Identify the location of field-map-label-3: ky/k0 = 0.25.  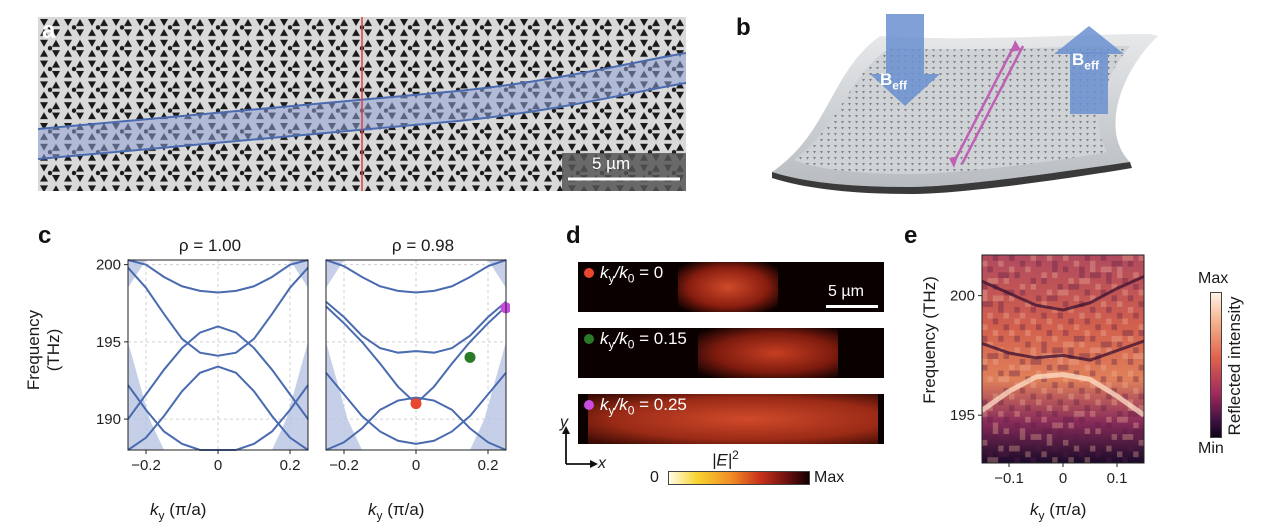
(635, 407).